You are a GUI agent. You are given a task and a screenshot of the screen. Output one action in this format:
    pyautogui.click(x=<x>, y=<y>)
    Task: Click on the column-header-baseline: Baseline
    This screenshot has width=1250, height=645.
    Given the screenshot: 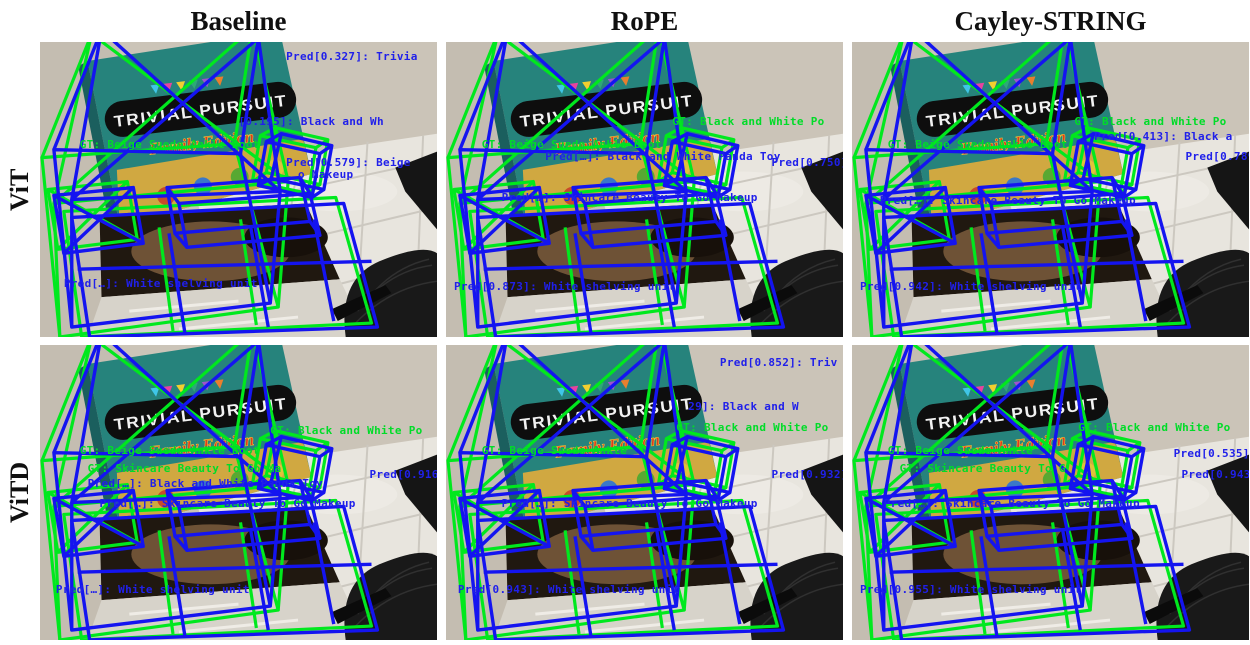 What is the action you would take?
    pyautogui.click(x=238, y=20)
    